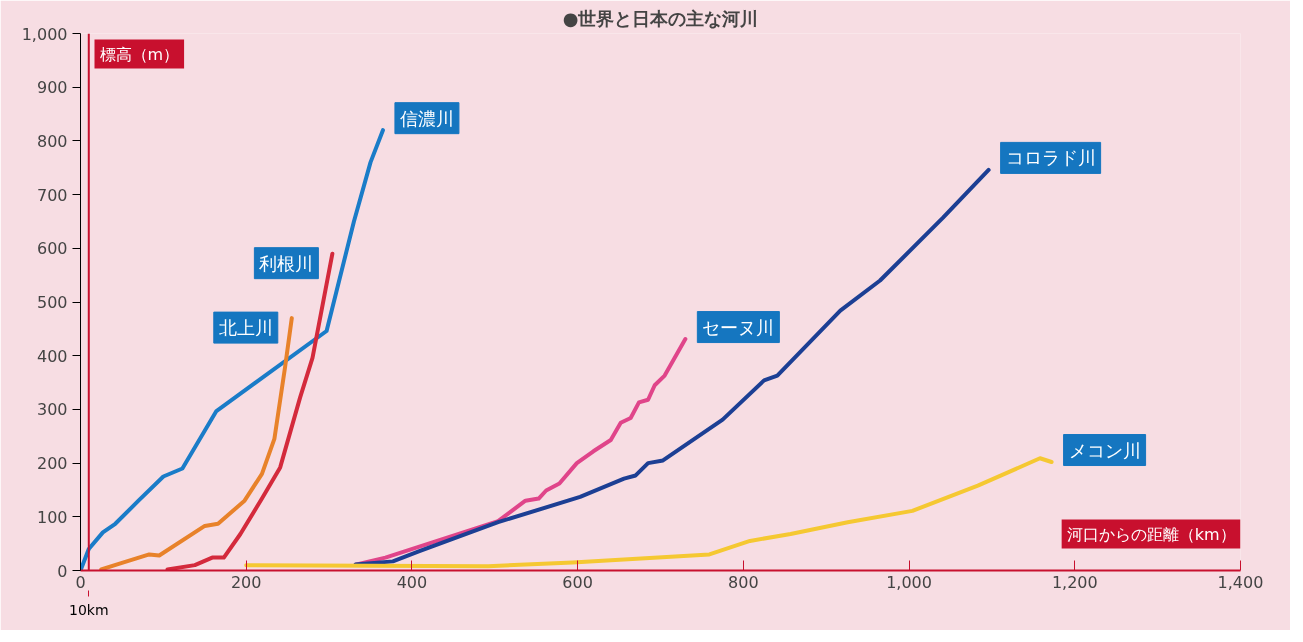 The width and height of the screenshot is (1303, 642). What do you see at coordinates (52, 410) in the screenshot?
I see `y-tick-label: 300` at bounding box center [52, 410].